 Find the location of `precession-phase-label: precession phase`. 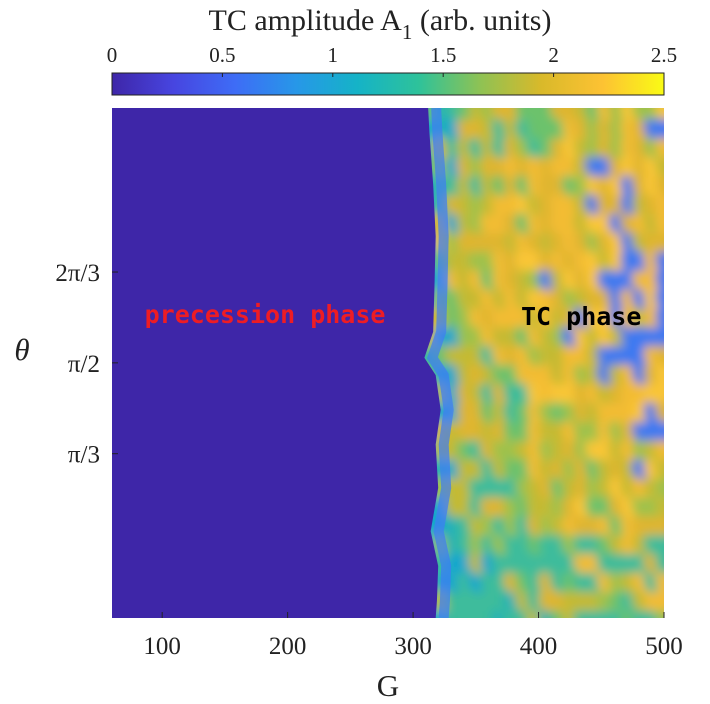

precession-phase-label: precession phase is located at coordinates (265, 314).